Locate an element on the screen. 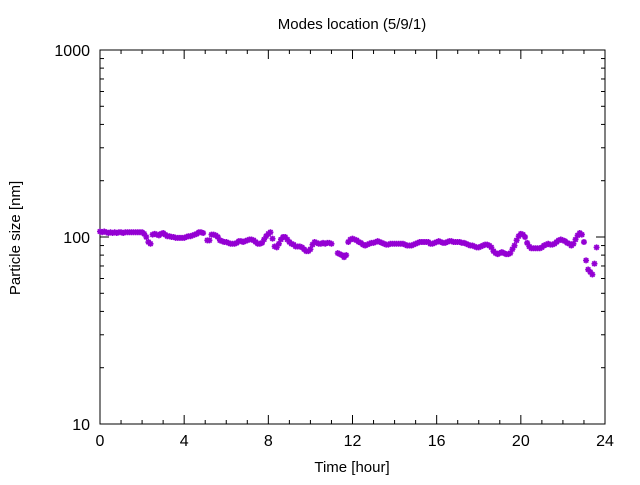 The height and width of the screenshot is (485, 640). y-axis-title: Particle size [nm] is located at coordinates (15, 238).